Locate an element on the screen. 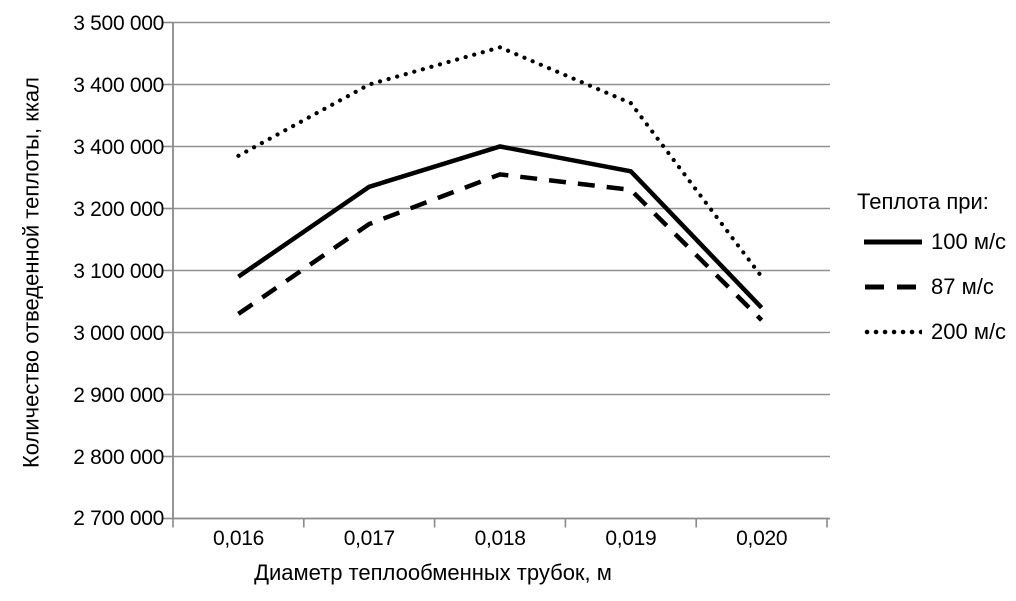  legend-item-100ms: 100 м/с is located at coordinates (935, 242).